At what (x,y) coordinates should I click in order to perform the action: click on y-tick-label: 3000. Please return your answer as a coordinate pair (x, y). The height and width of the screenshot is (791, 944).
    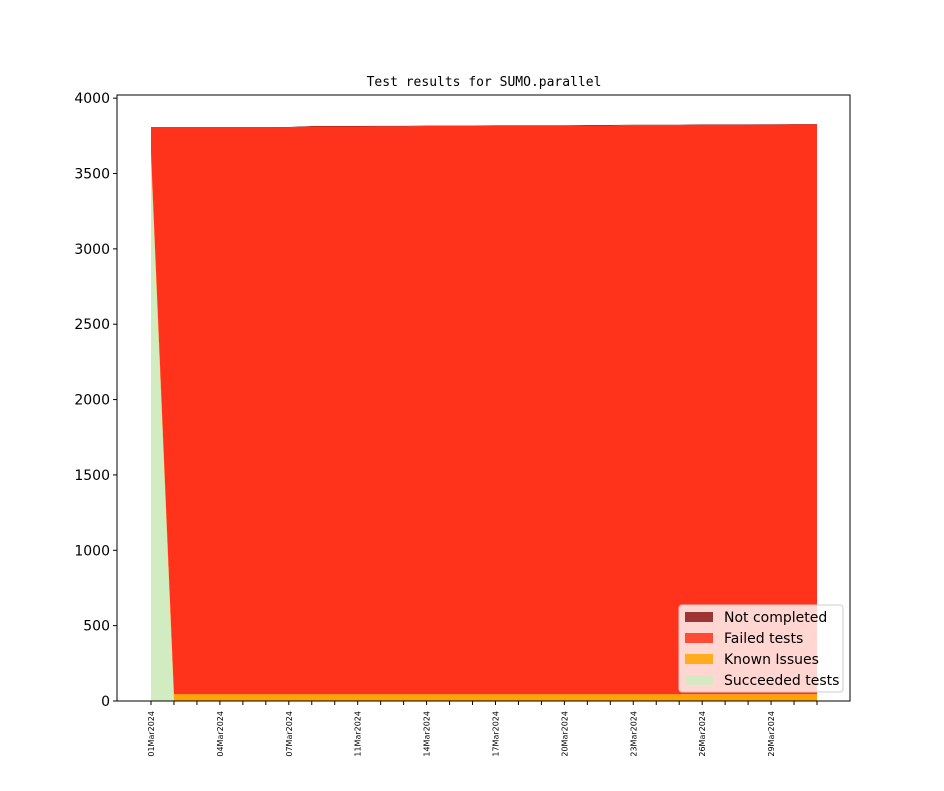
    Looking at the image, I should click on (92, 250).